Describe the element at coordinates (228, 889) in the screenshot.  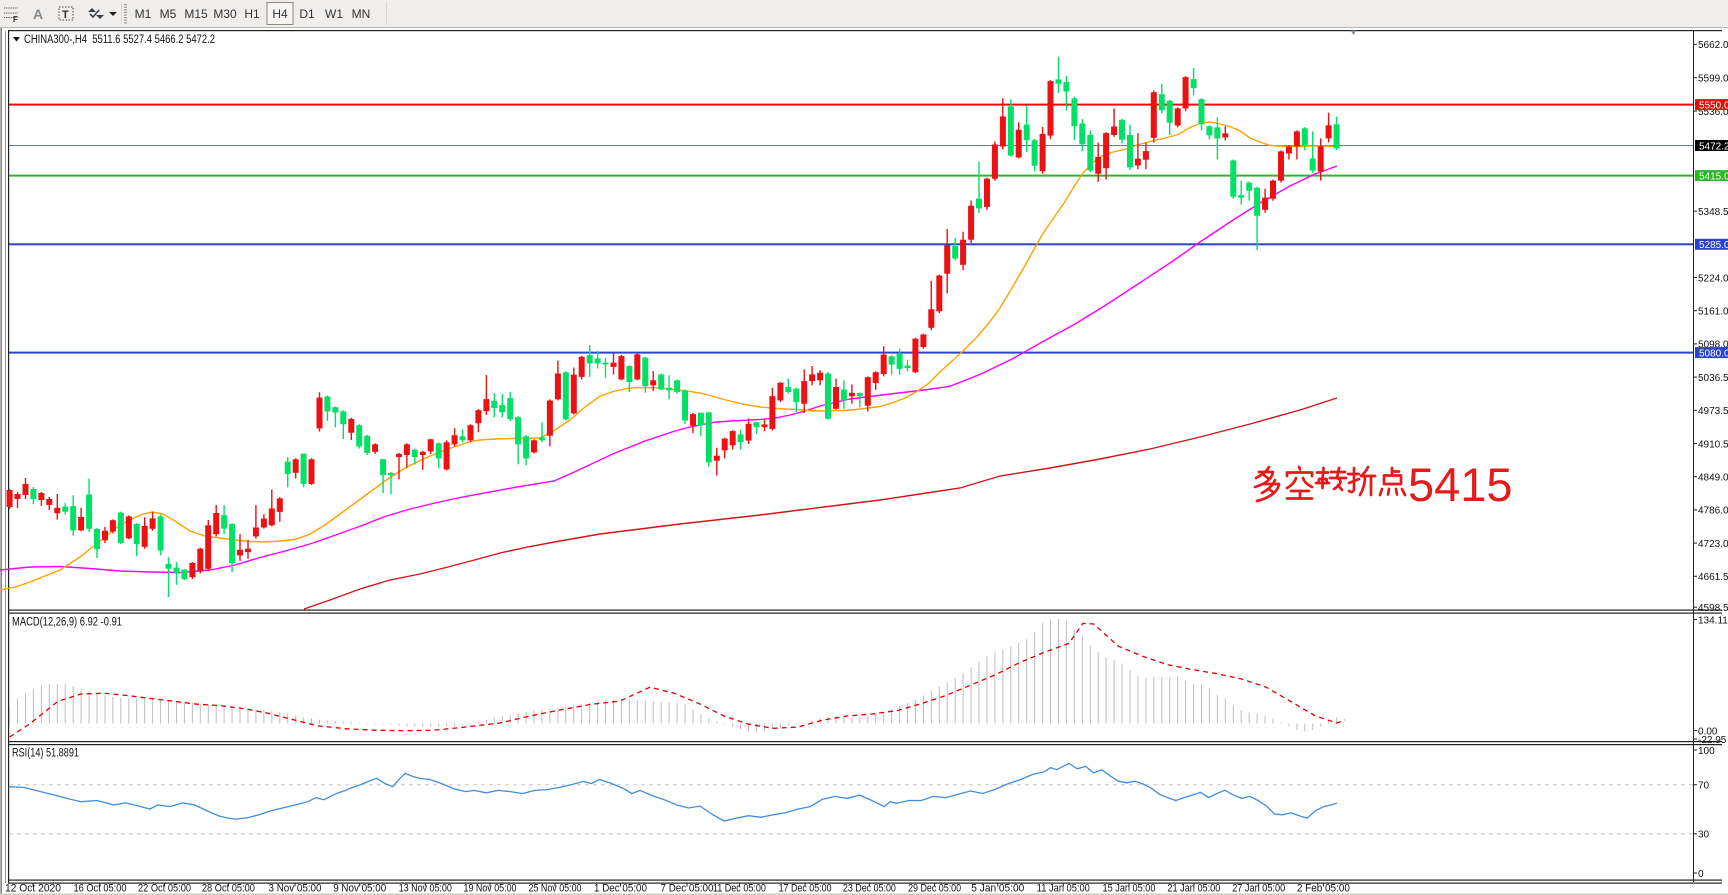
I see `svg-text: 28 Oct 05:00` at that location.